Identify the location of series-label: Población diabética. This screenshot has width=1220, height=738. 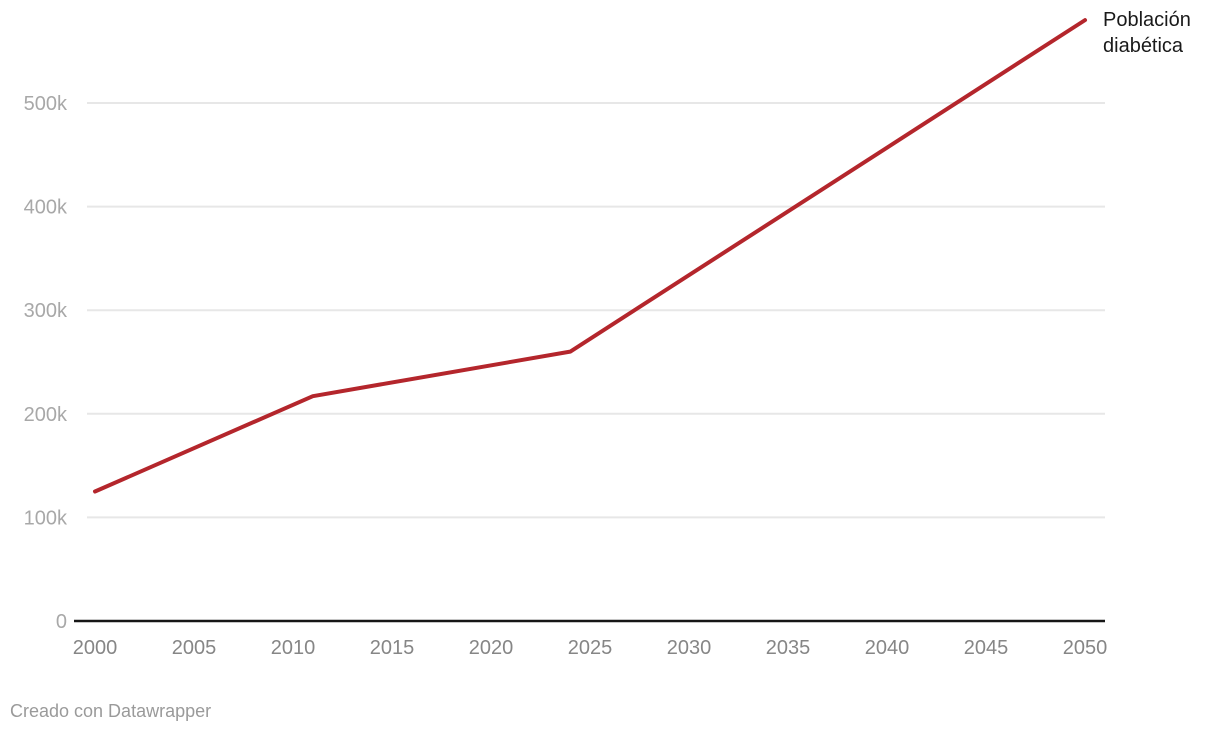
(1147, 33).